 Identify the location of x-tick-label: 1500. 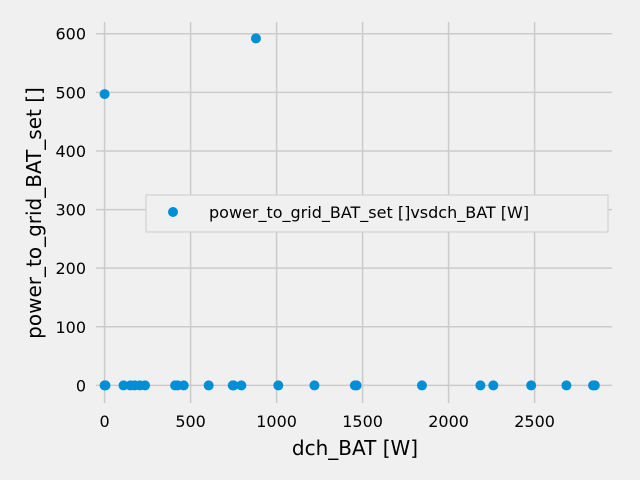
(362, 421).